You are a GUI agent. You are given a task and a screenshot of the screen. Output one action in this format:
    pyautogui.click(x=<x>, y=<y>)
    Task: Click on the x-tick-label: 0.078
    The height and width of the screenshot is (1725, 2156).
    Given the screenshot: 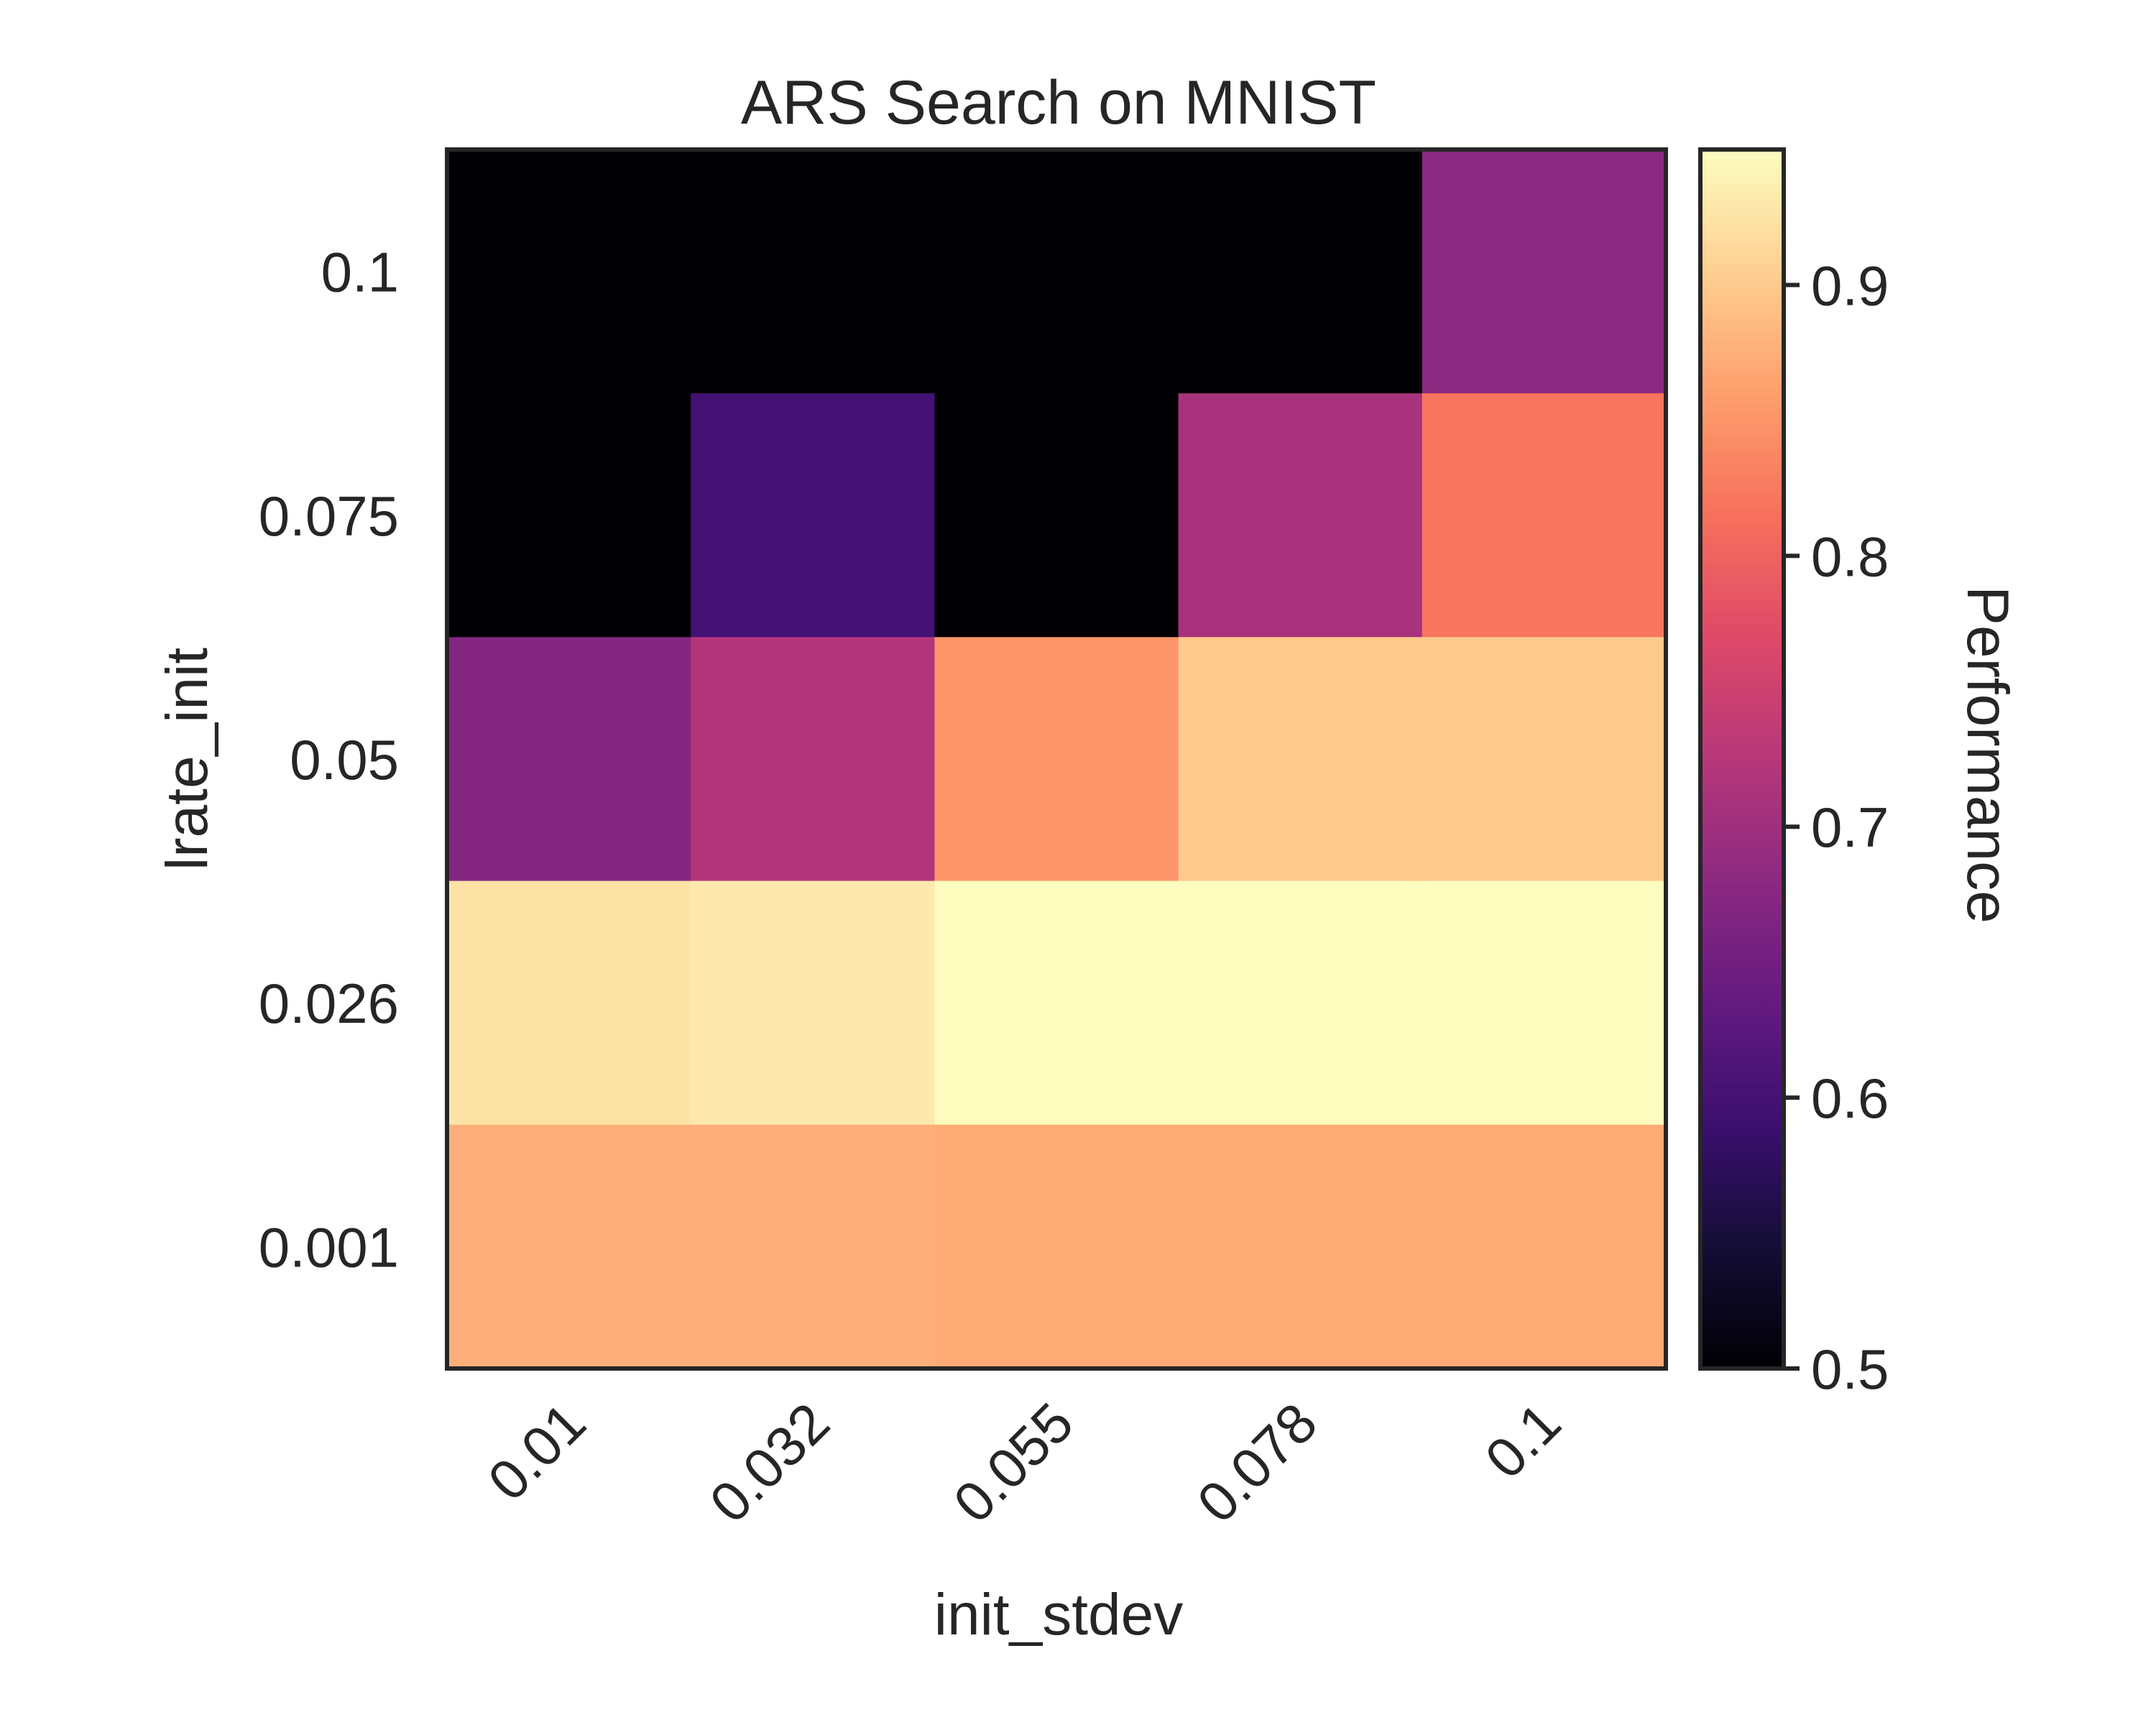 What is the action you would take?
    pyautogui.click(x=1257, y=1463)
    